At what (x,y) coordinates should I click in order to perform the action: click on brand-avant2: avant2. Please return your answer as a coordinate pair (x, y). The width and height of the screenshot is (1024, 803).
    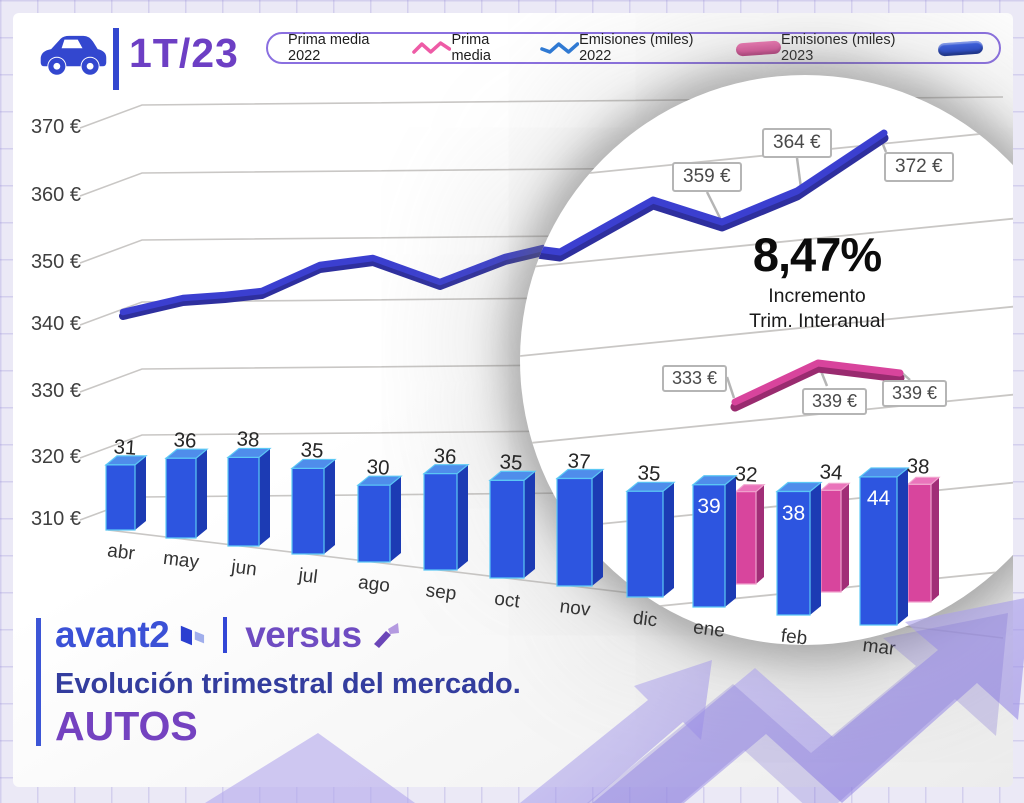
    Looking at the image, I should click on (112, 634).